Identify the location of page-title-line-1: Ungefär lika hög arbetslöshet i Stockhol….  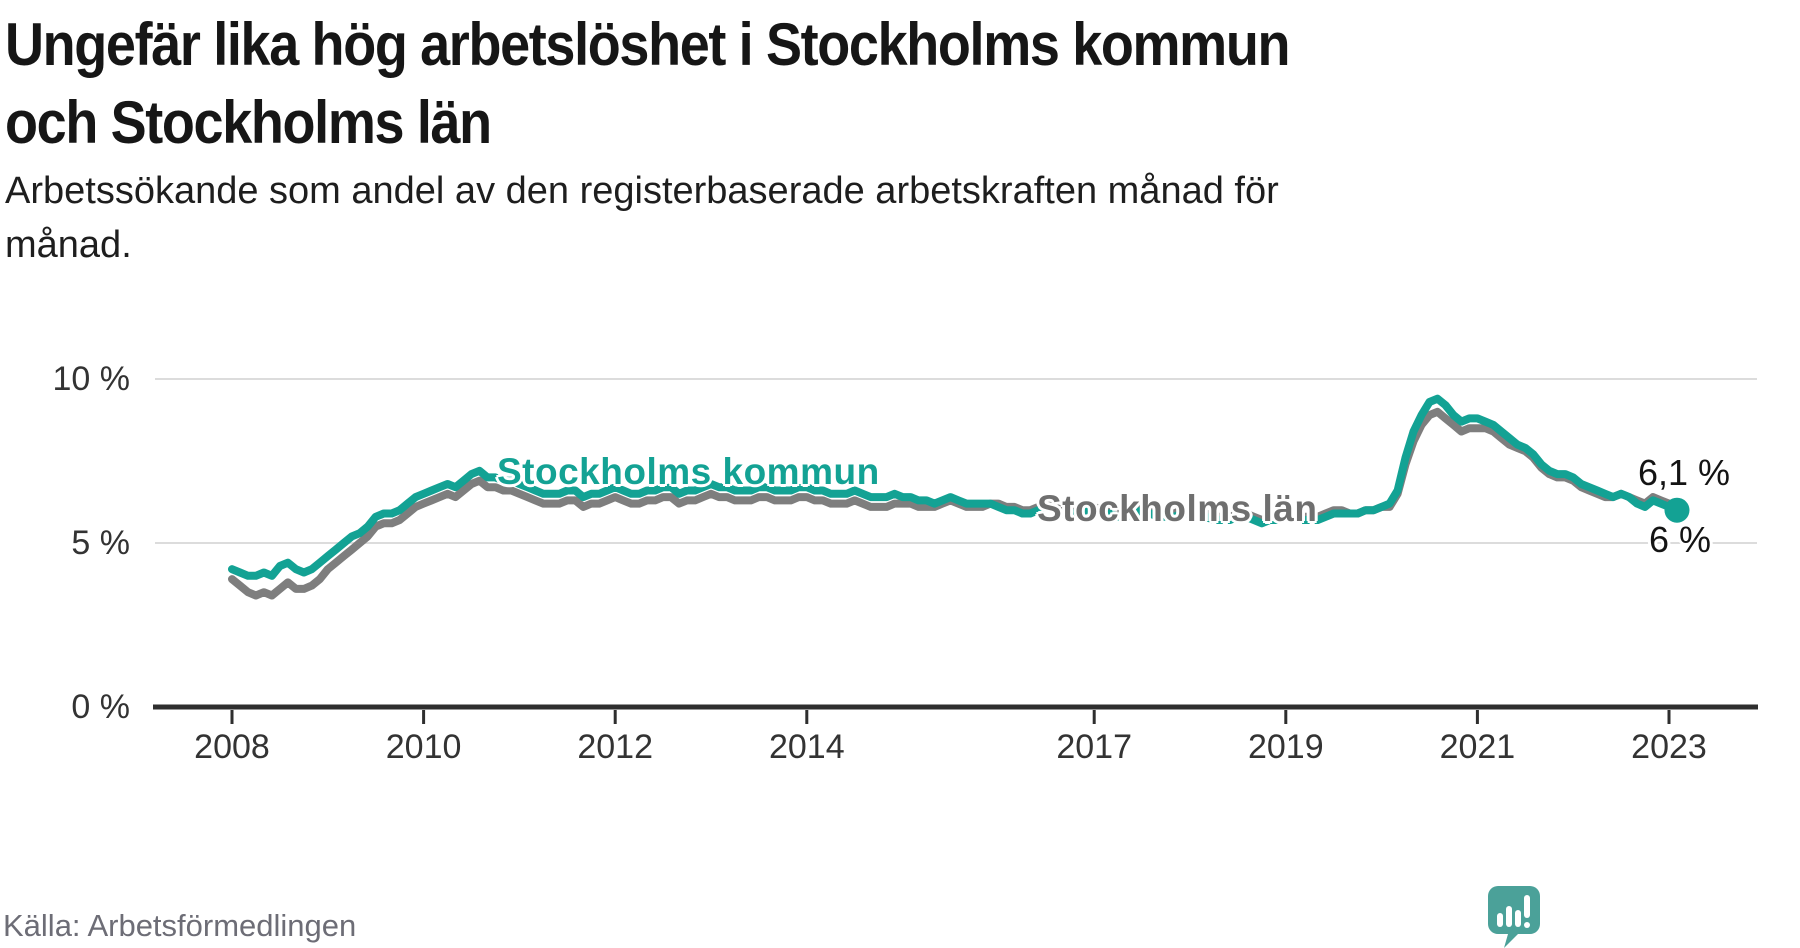
(647, 44).